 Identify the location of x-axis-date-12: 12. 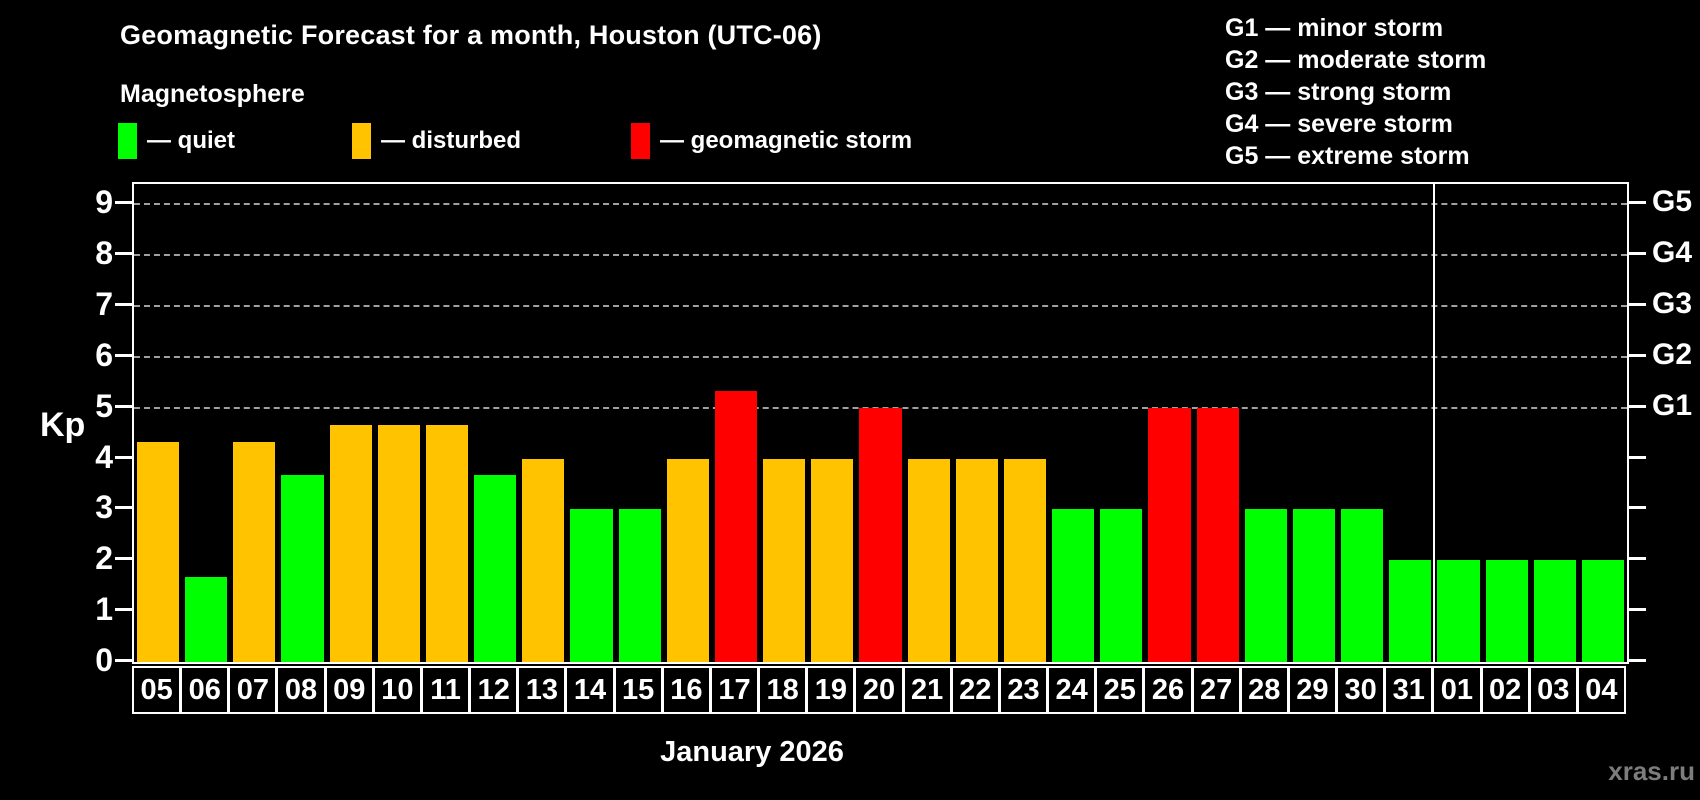
(494, 690).